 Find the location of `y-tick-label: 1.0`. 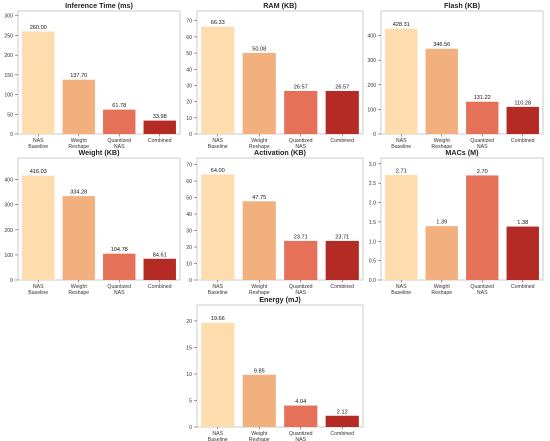

y-tick-label: 1.0 is located at coordinates (372, 242).